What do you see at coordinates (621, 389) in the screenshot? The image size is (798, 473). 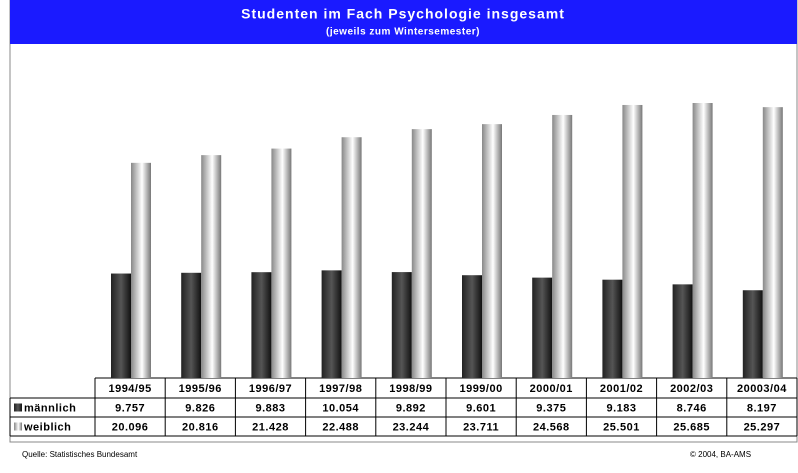 I see `category-label: 2001/02` at bounding box center [621, 389].